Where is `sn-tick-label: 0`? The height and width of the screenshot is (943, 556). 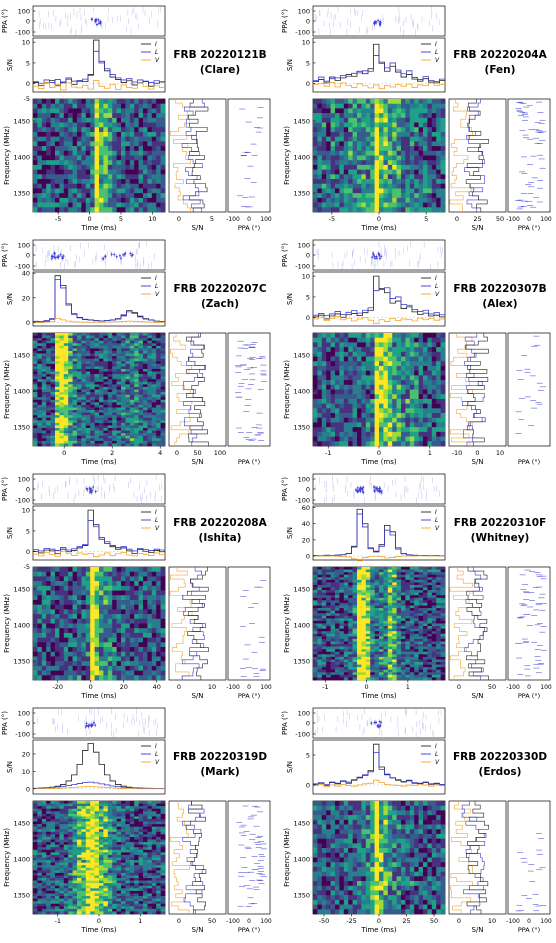 sn-tick-label: 0 is located at coordinates (28, 84).